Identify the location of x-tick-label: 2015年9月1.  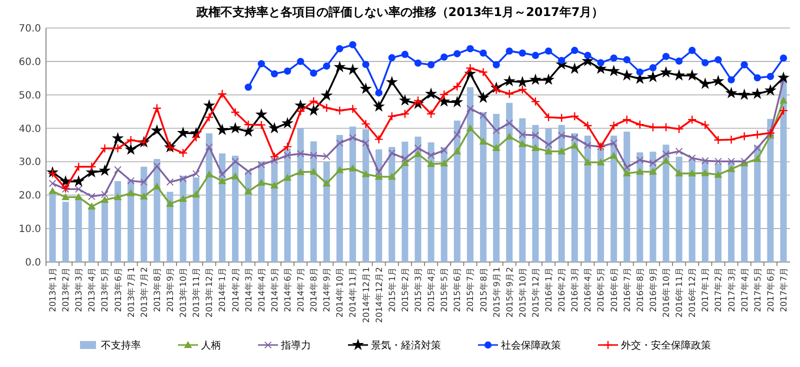
(496, 292).